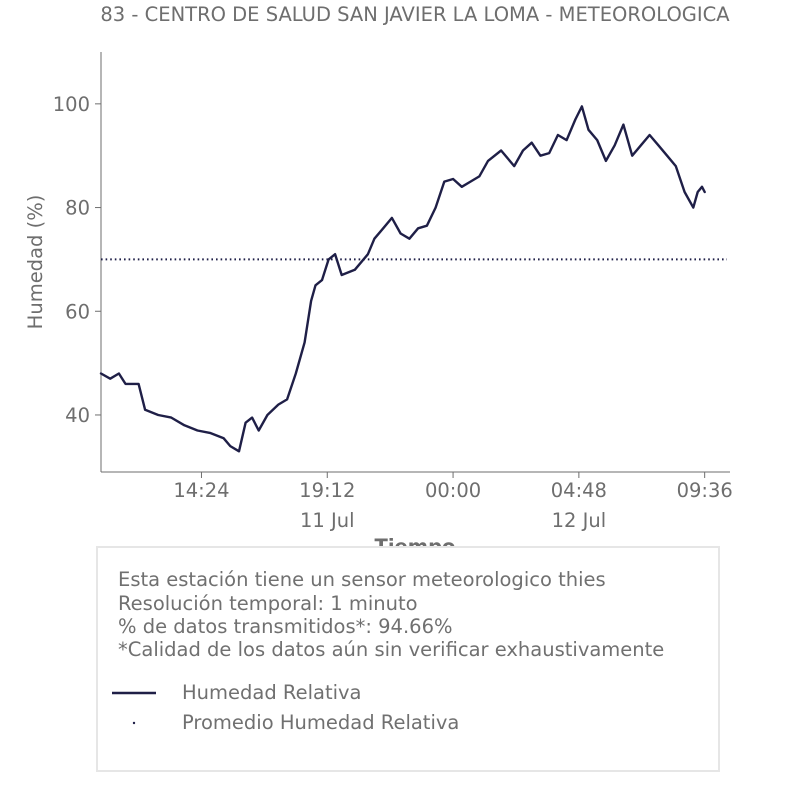 This screenshot has height=806, width=806. I want to click on x-tick-label: 00:00, so click(453, 490).